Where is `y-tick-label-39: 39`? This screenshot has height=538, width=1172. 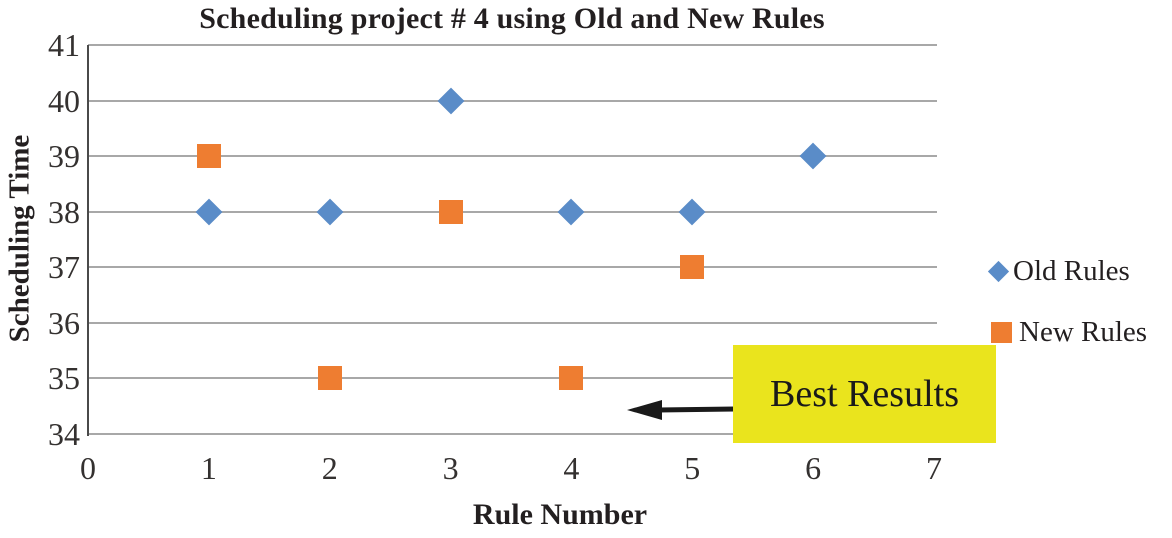 y-tick-label-39: 39 is located at coordinates (64, 156).